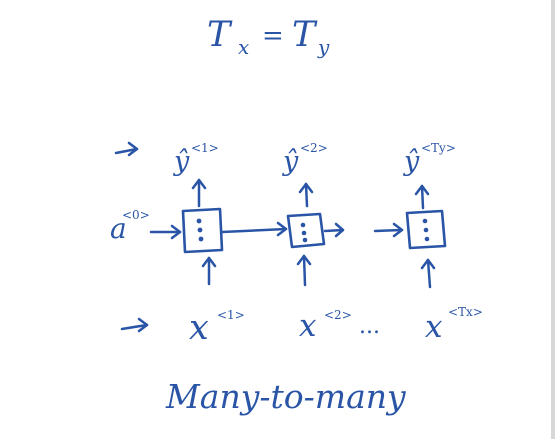 This screenshot has width=555, height=439. Describe the element at coordinates (243, 47) in the screenshot. I see `equation-left-subscript: x` at that location.